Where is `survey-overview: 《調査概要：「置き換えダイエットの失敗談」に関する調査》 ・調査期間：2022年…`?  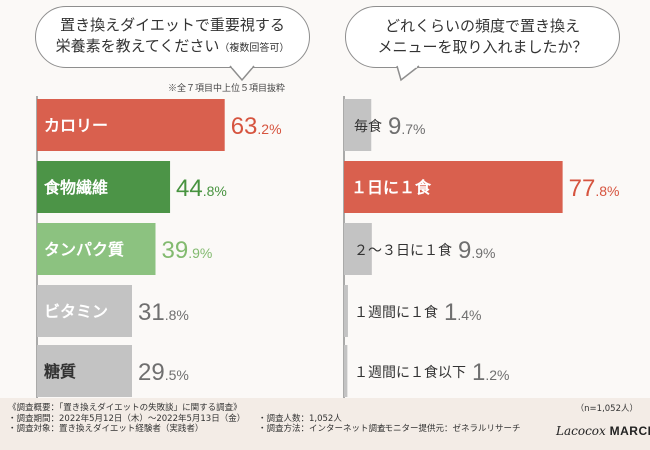 survey-overview: 《調査概要：「置き換えダイエットの失敗談」に関する調査》 ・調査期間：2022年… is located at coordinates (264, 419).